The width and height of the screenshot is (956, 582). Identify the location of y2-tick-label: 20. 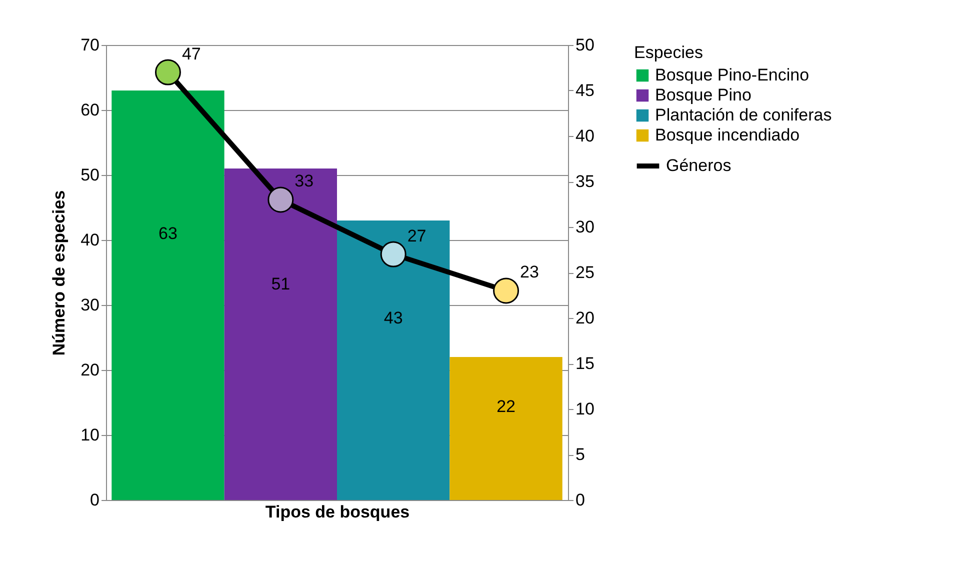
(585, 318).